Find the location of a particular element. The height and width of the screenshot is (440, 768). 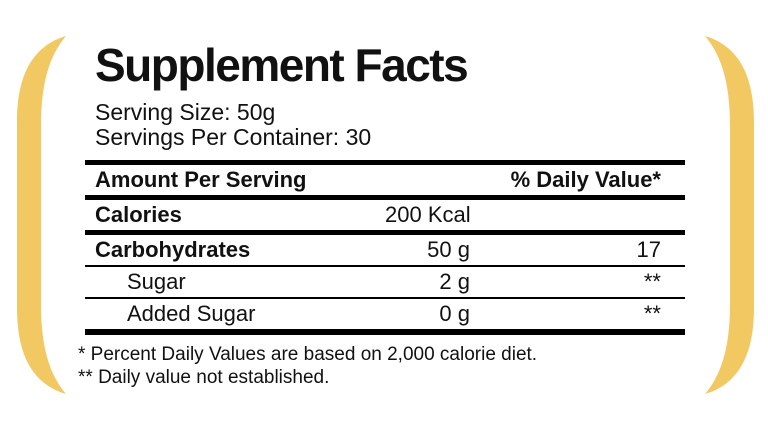

table-row-sugar: Sugar 2 g ** is located at coordinates (385, 283).